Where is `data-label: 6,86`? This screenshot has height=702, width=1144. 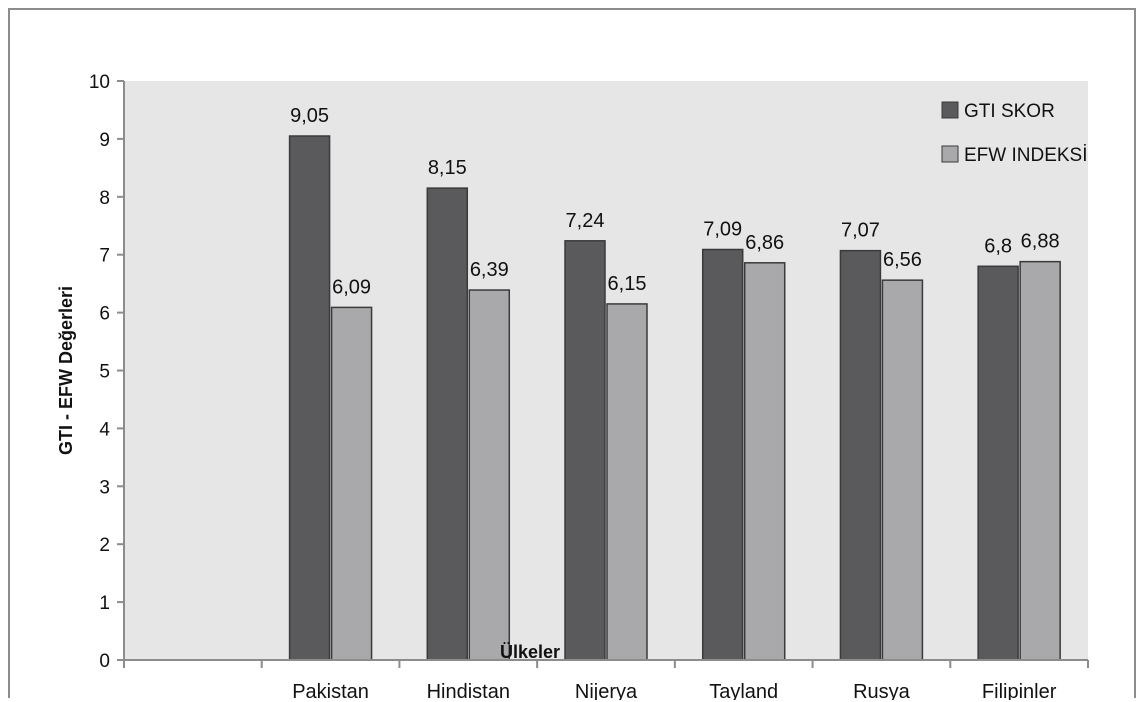
data-label: 6,86 is located at coordinates (764, 243).